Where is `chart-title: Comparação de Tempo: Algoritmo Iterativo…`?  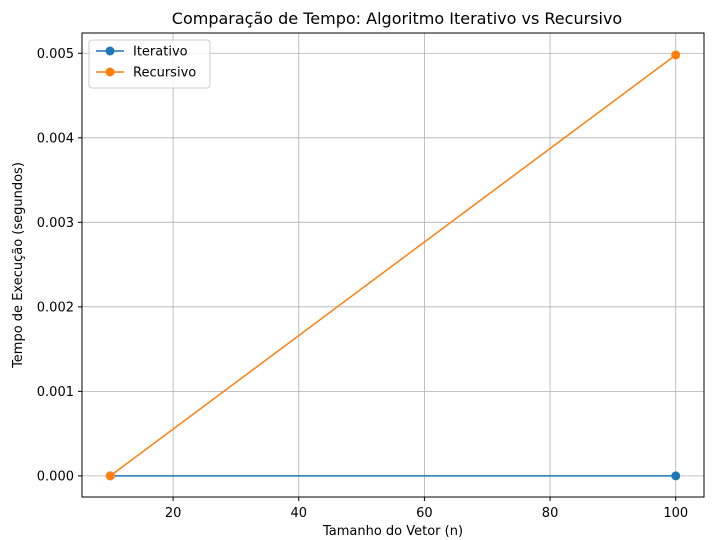
chart-title: Comparação de Tempo: Algoritmo Iterativo… is located at coordinates (397, 18).